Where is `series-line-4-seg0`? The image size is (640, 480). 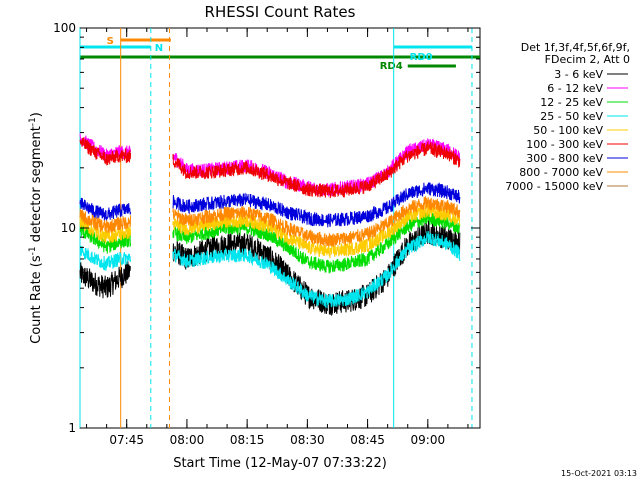 series-line-4-seg0 is located at coordinates (105, 230).